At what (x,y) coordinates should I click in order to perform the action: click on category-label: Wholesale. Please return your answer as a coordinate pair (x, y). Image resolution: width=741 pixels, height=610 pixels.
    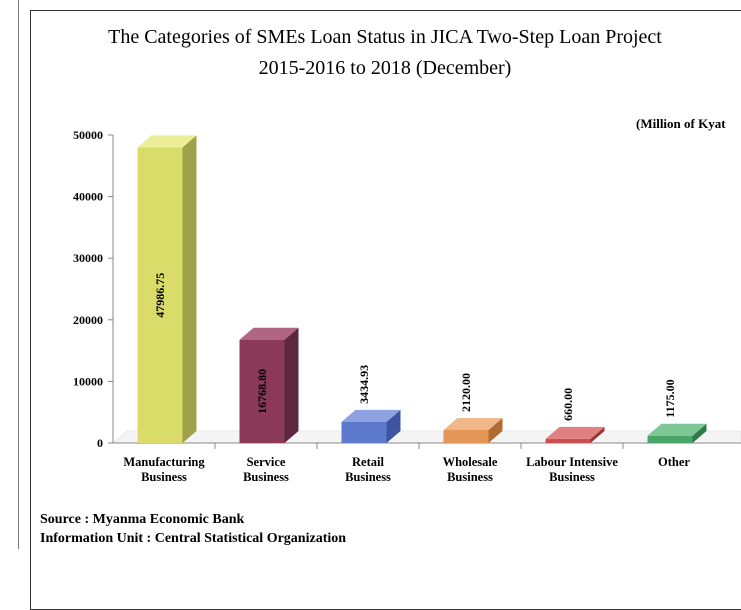
    Looking at the image, I should click on (470, 462).